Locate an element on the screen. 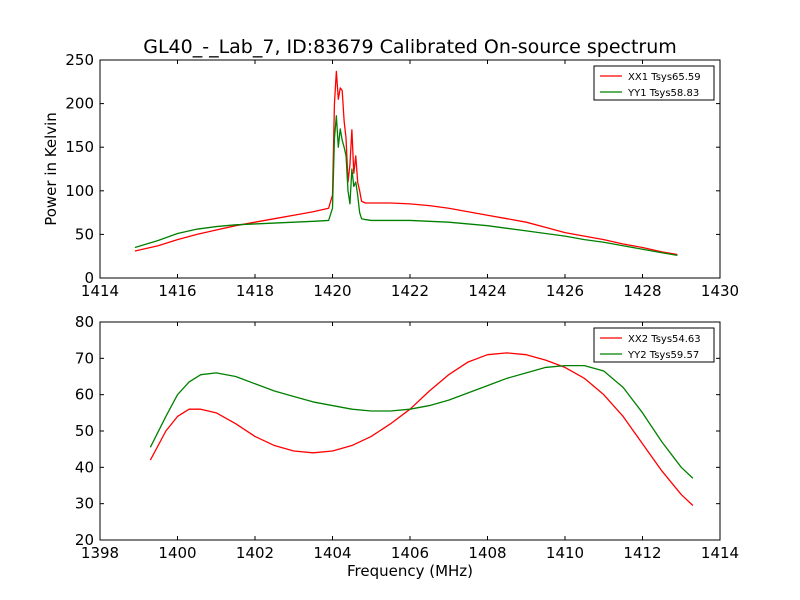 Image resolution: width=800 pixels, height=600 pixels. top-y-tick-label: 250 is located at coordinates (79, 60).